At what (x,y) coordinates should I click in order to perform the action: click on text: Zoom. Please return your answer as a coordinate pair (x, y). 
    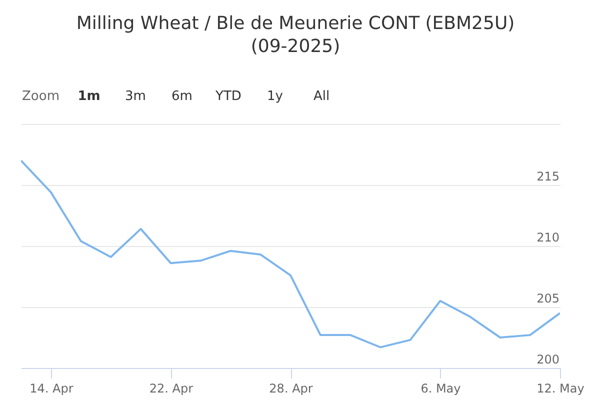
    Looking at the image, I should click on (41, 96).